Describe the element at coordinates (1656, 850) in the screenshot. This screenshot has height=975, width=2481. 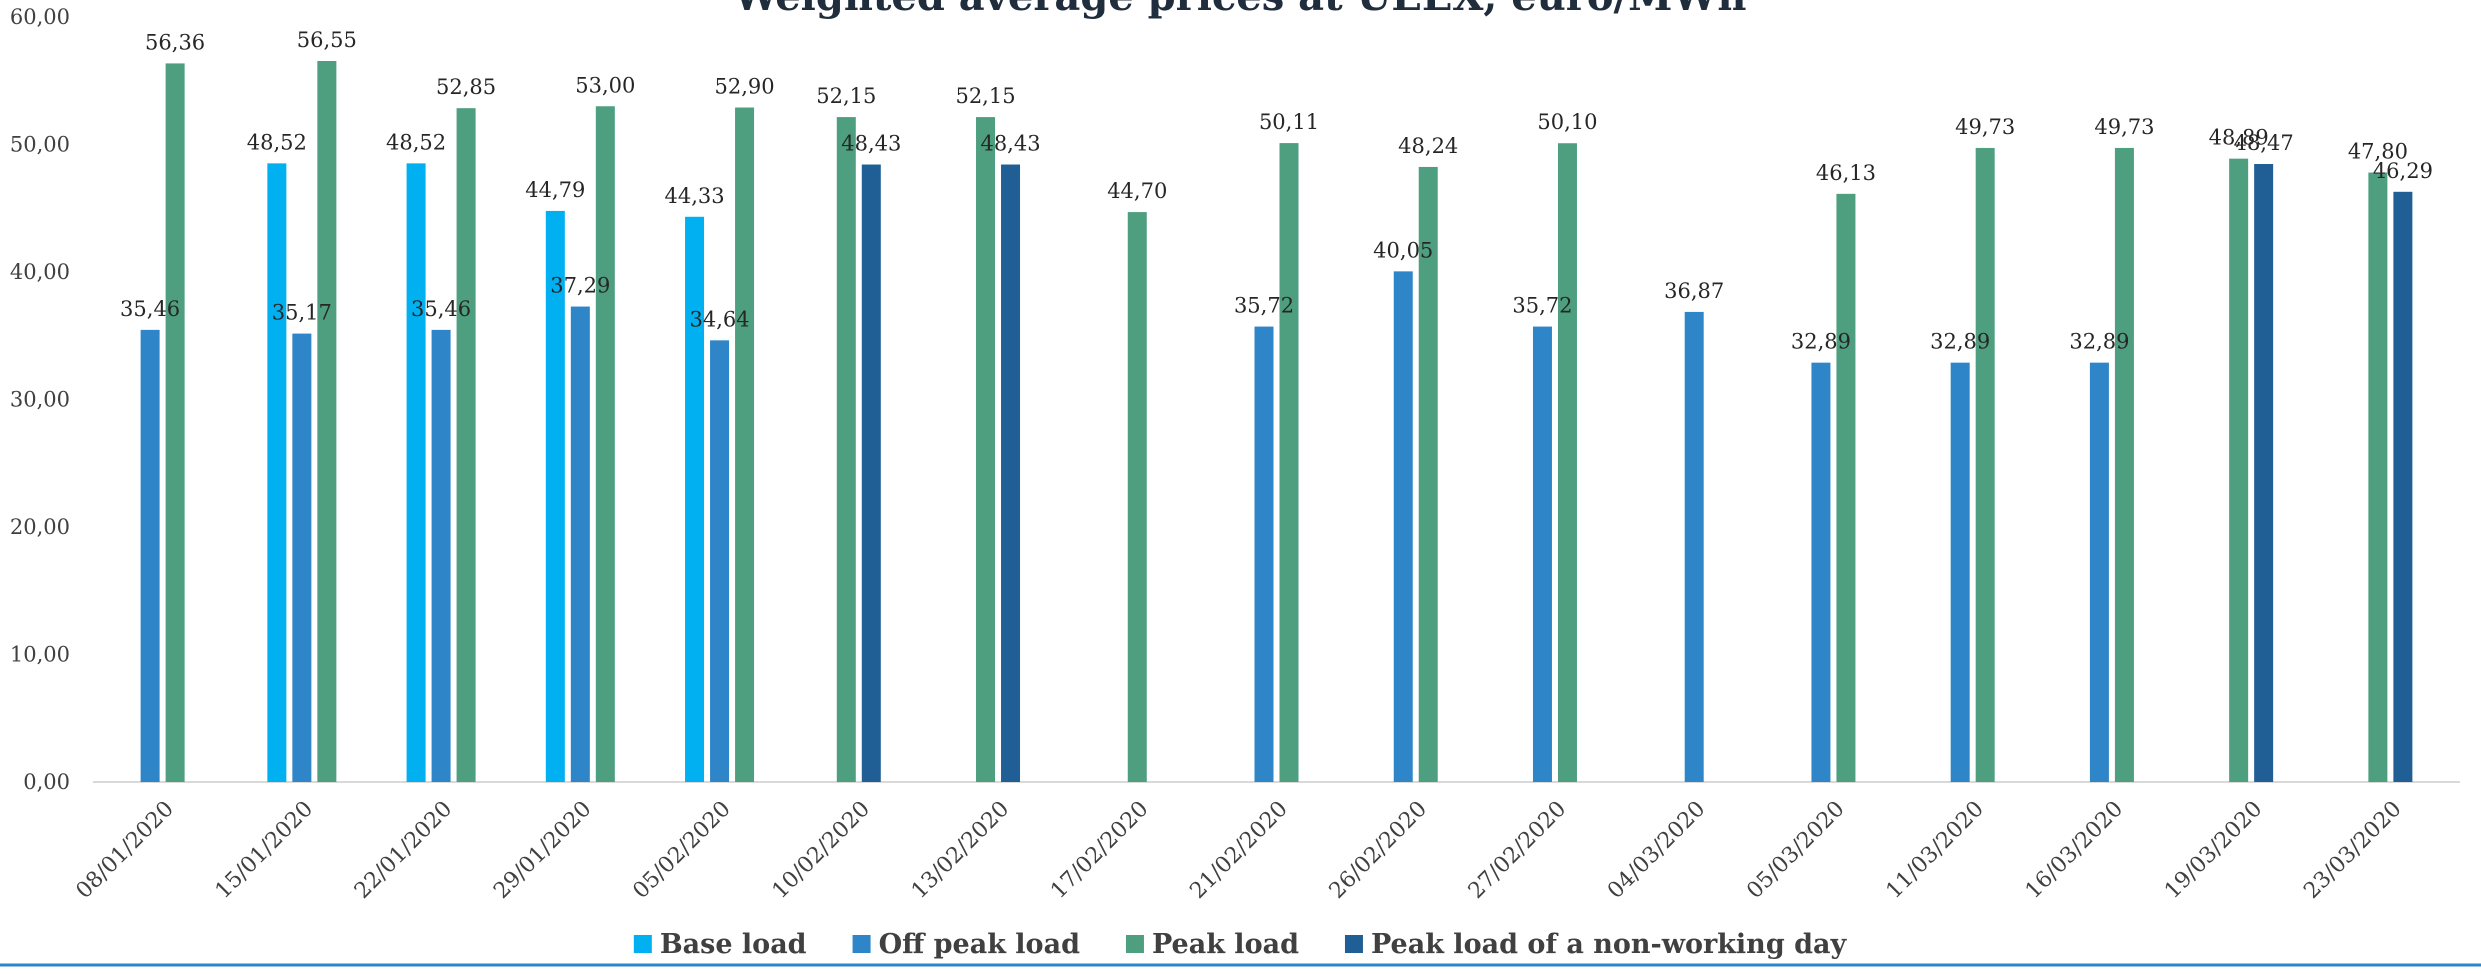
I see `x-tick-label: 04/03/2020` at that location.